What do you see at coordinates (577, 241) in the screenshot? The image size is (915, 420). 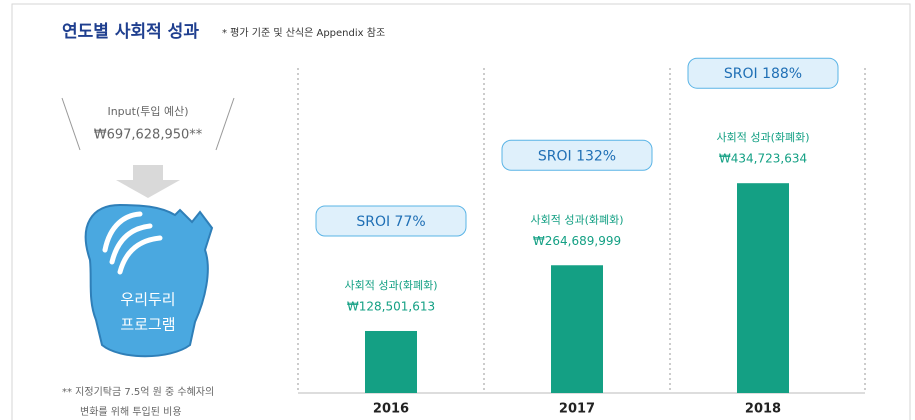 I see `value-label: ₩264,689,999` at bounding box center [577, 241].